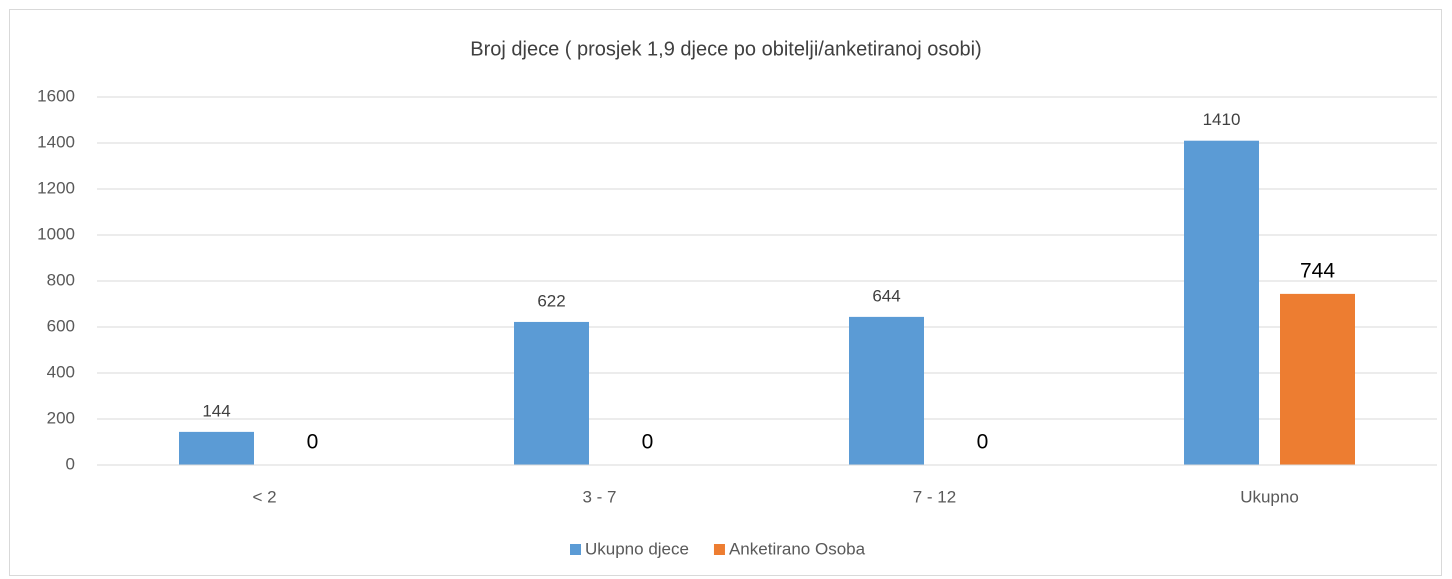  I want to click on data-label: 144, so click(216, 410).